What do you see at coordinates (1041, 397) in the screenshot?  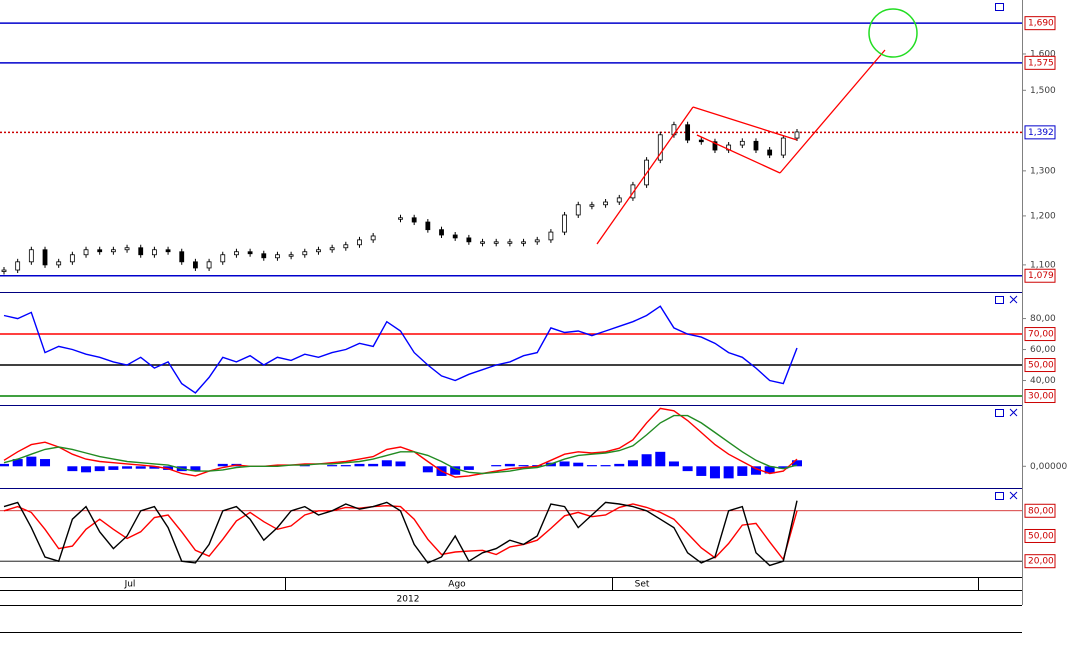 I see `level-label: 30,00` at bounding box center [1041, 397].